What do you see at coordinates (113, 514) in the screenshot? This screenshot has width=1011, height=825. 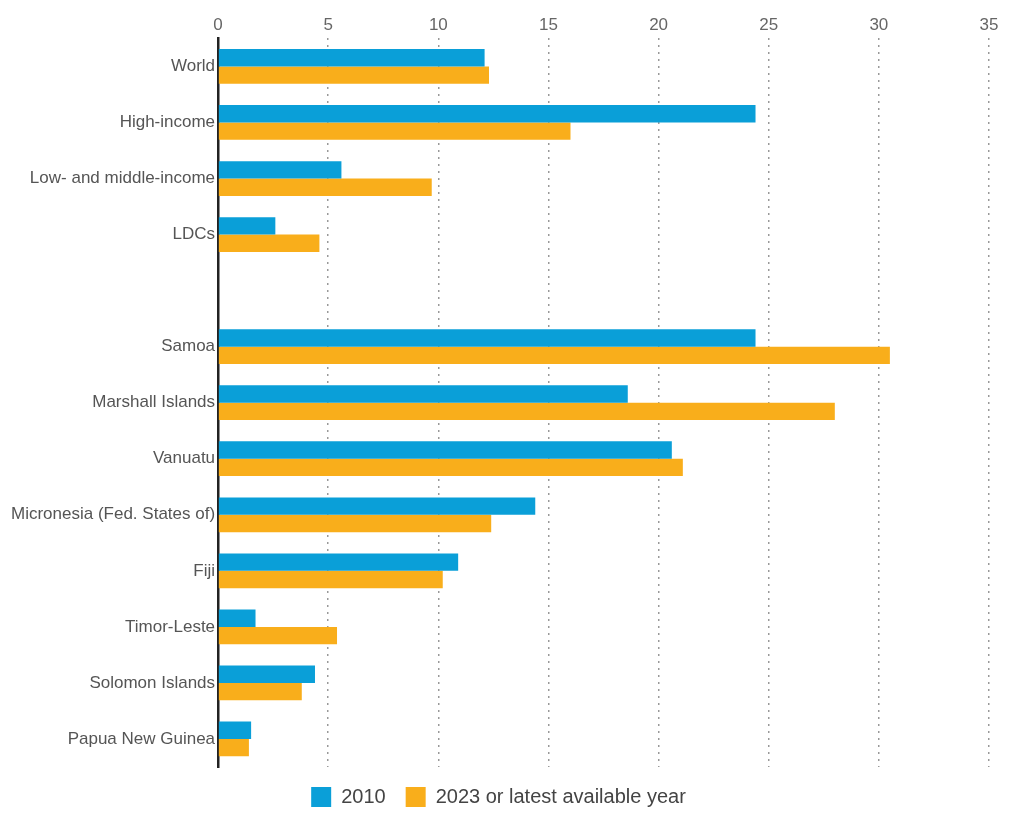 I see `y-tick-label: Micronesia (Fed. States of)` at bounding box center [113, 514].